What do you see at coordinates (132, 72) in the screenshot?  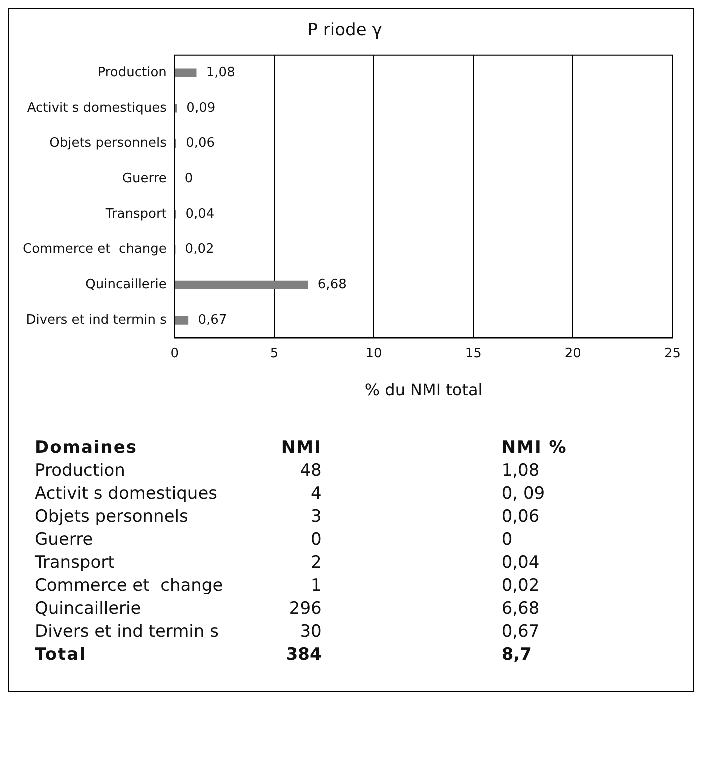 I see `y-tick-label: Production` at bounding box center [132, 72].